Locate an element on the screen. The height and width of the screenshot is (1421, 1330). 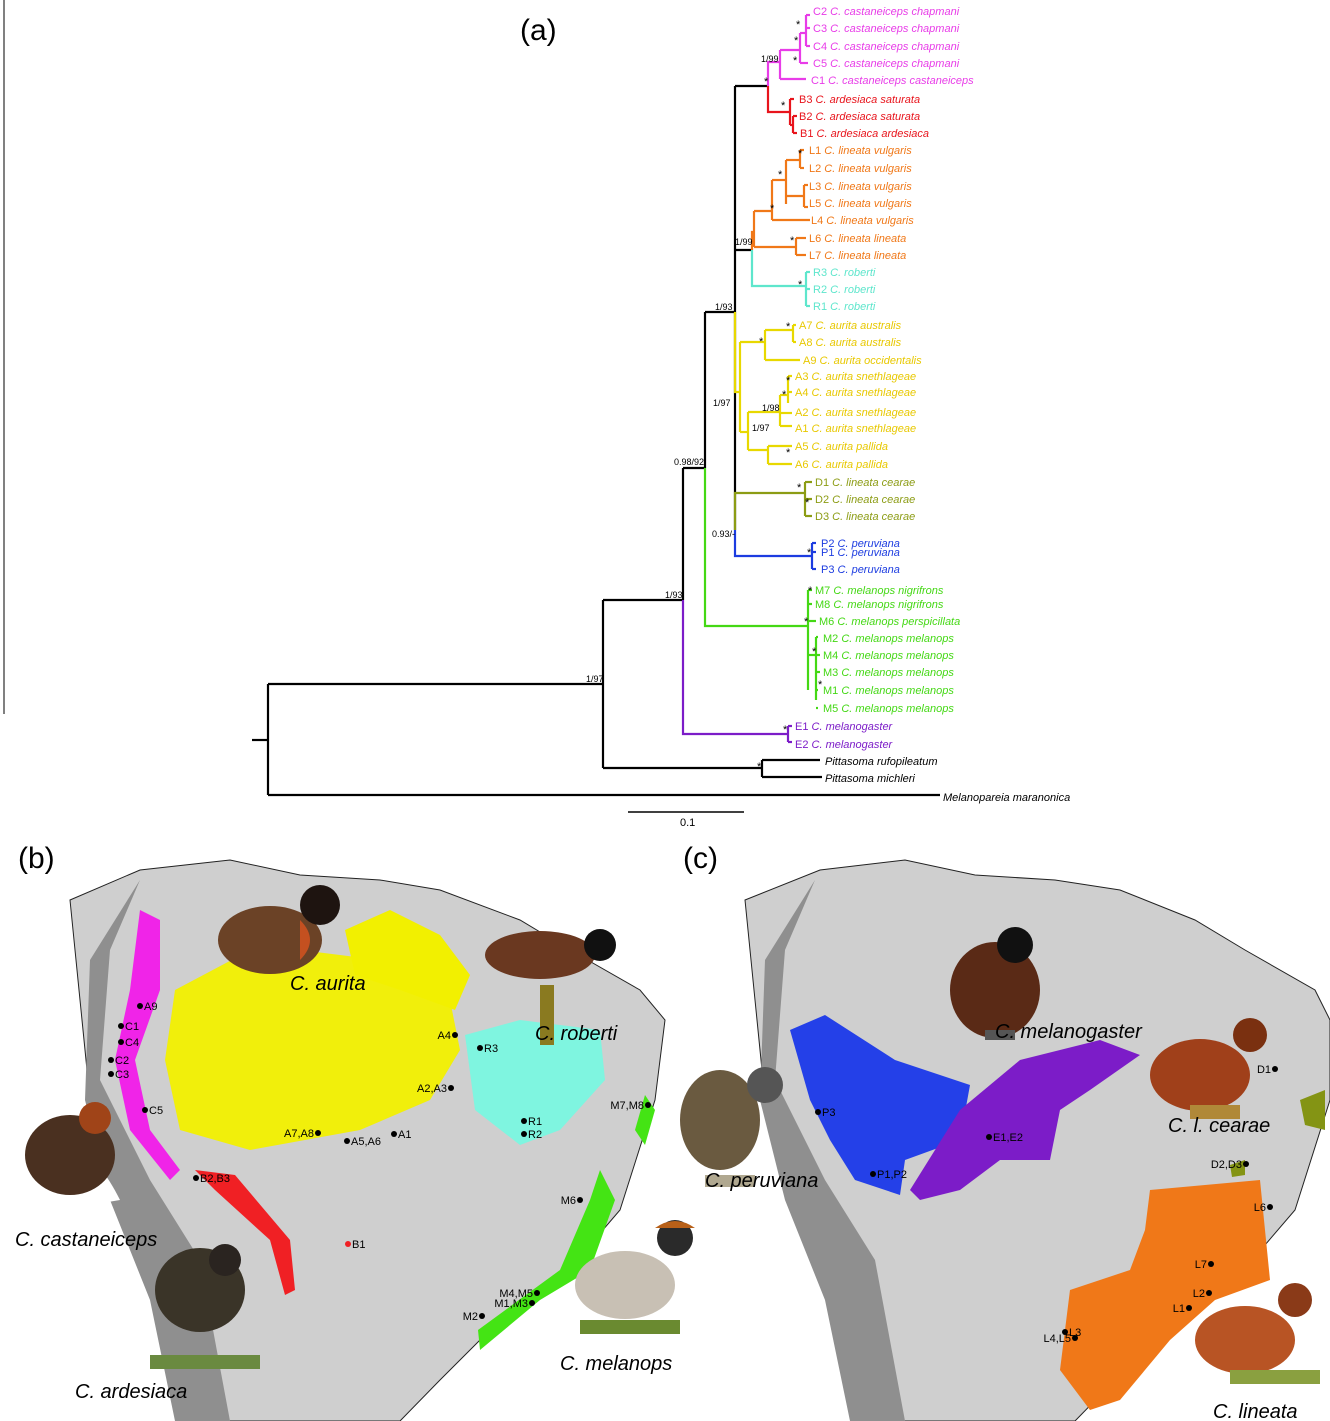
range-roberti is located at coordinates (535, 1082).